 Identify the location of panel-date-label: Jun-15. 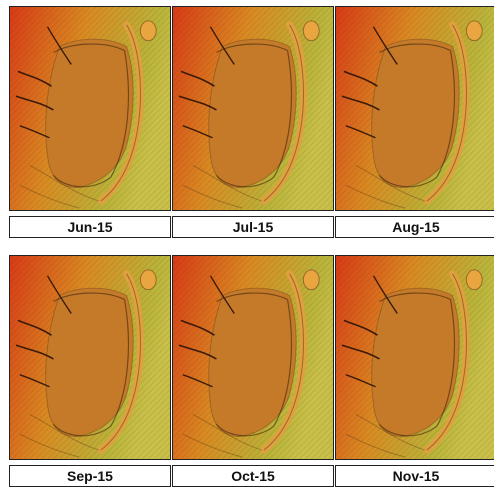
(90, 227).